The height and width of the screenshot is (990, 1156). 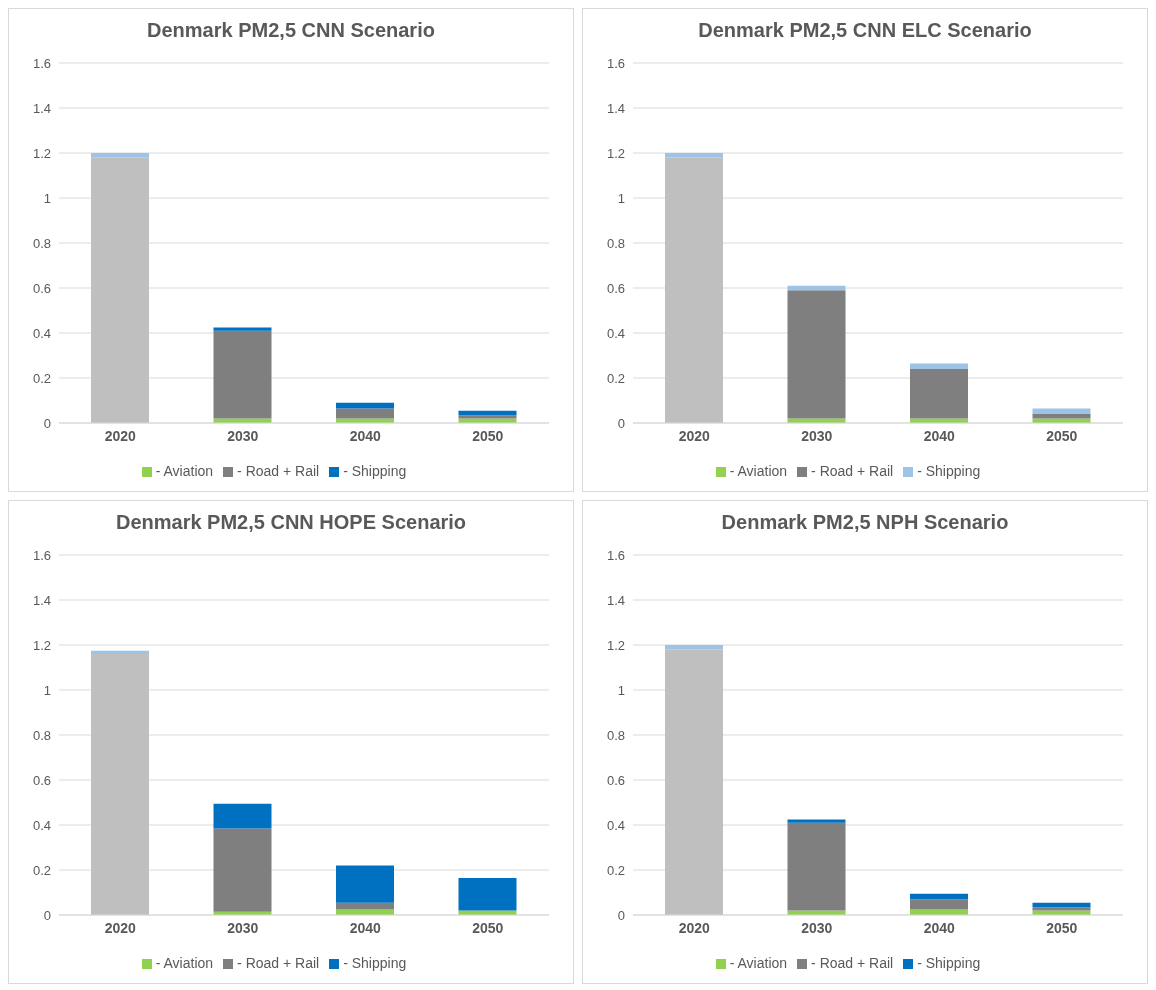 What do you see at coordinates (291, 30) in the screenshot?
I see `chart-title: Denmark PM2,5 CNN Scenario` at bounding box center [291, 30].